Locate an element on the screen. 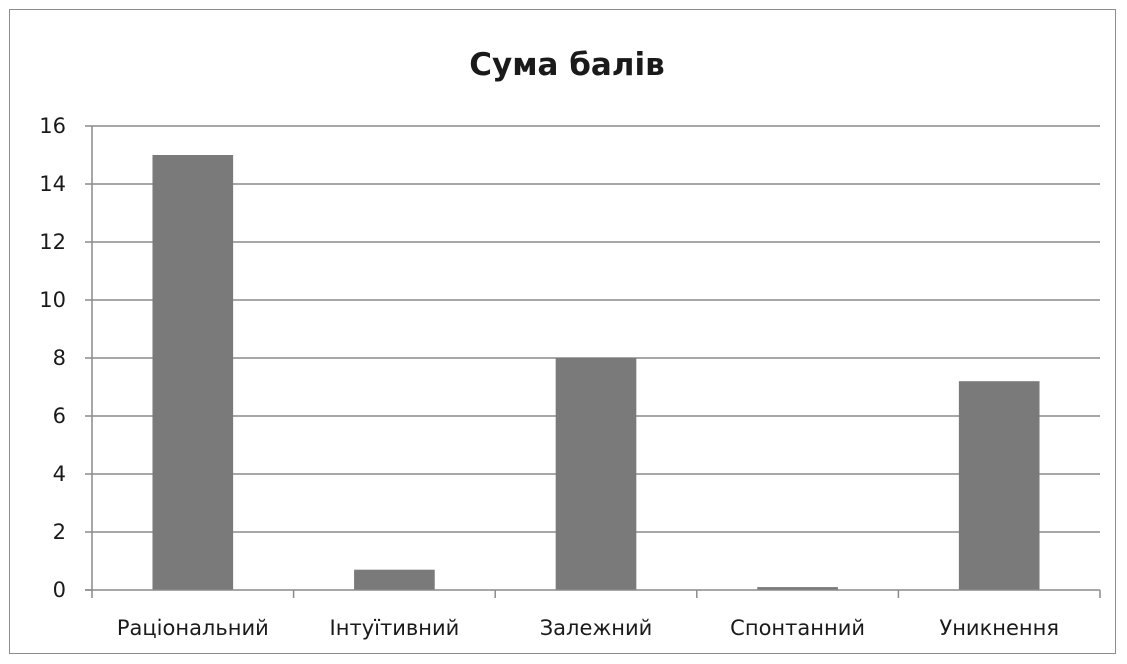 This screenshot has height=664, width=1127. x-category-label: Спонтанний is located at coordinates (797, 628).